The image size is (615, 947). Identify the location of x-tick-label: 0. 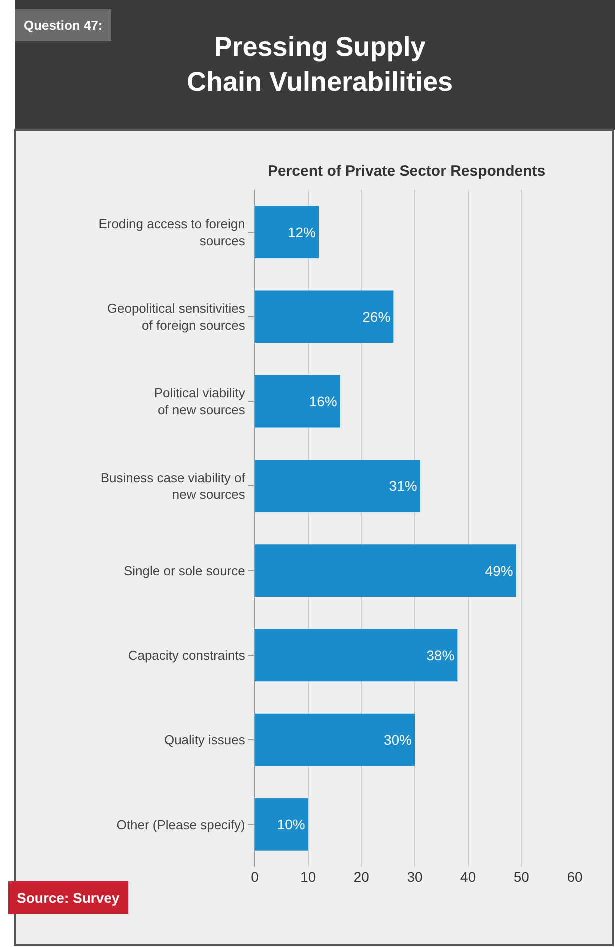
(255, 877).